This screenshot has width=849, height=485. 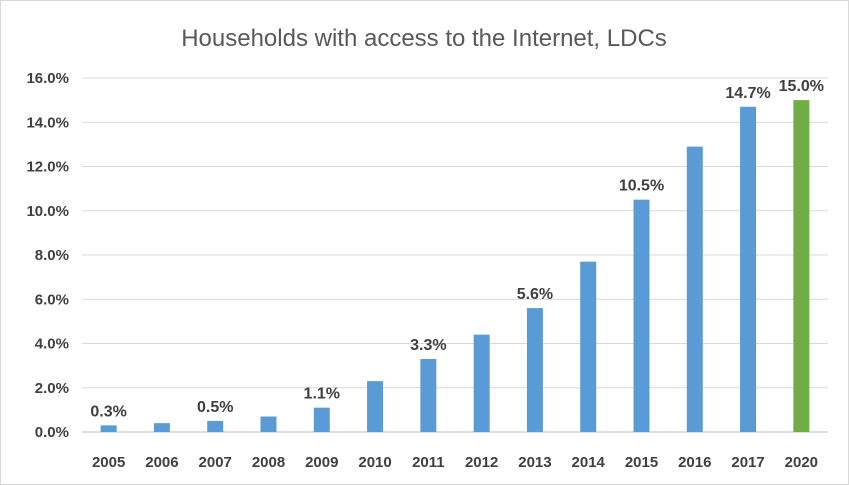 I want to click on data-label-2007: 0.5%, so click(x=215, y=407).